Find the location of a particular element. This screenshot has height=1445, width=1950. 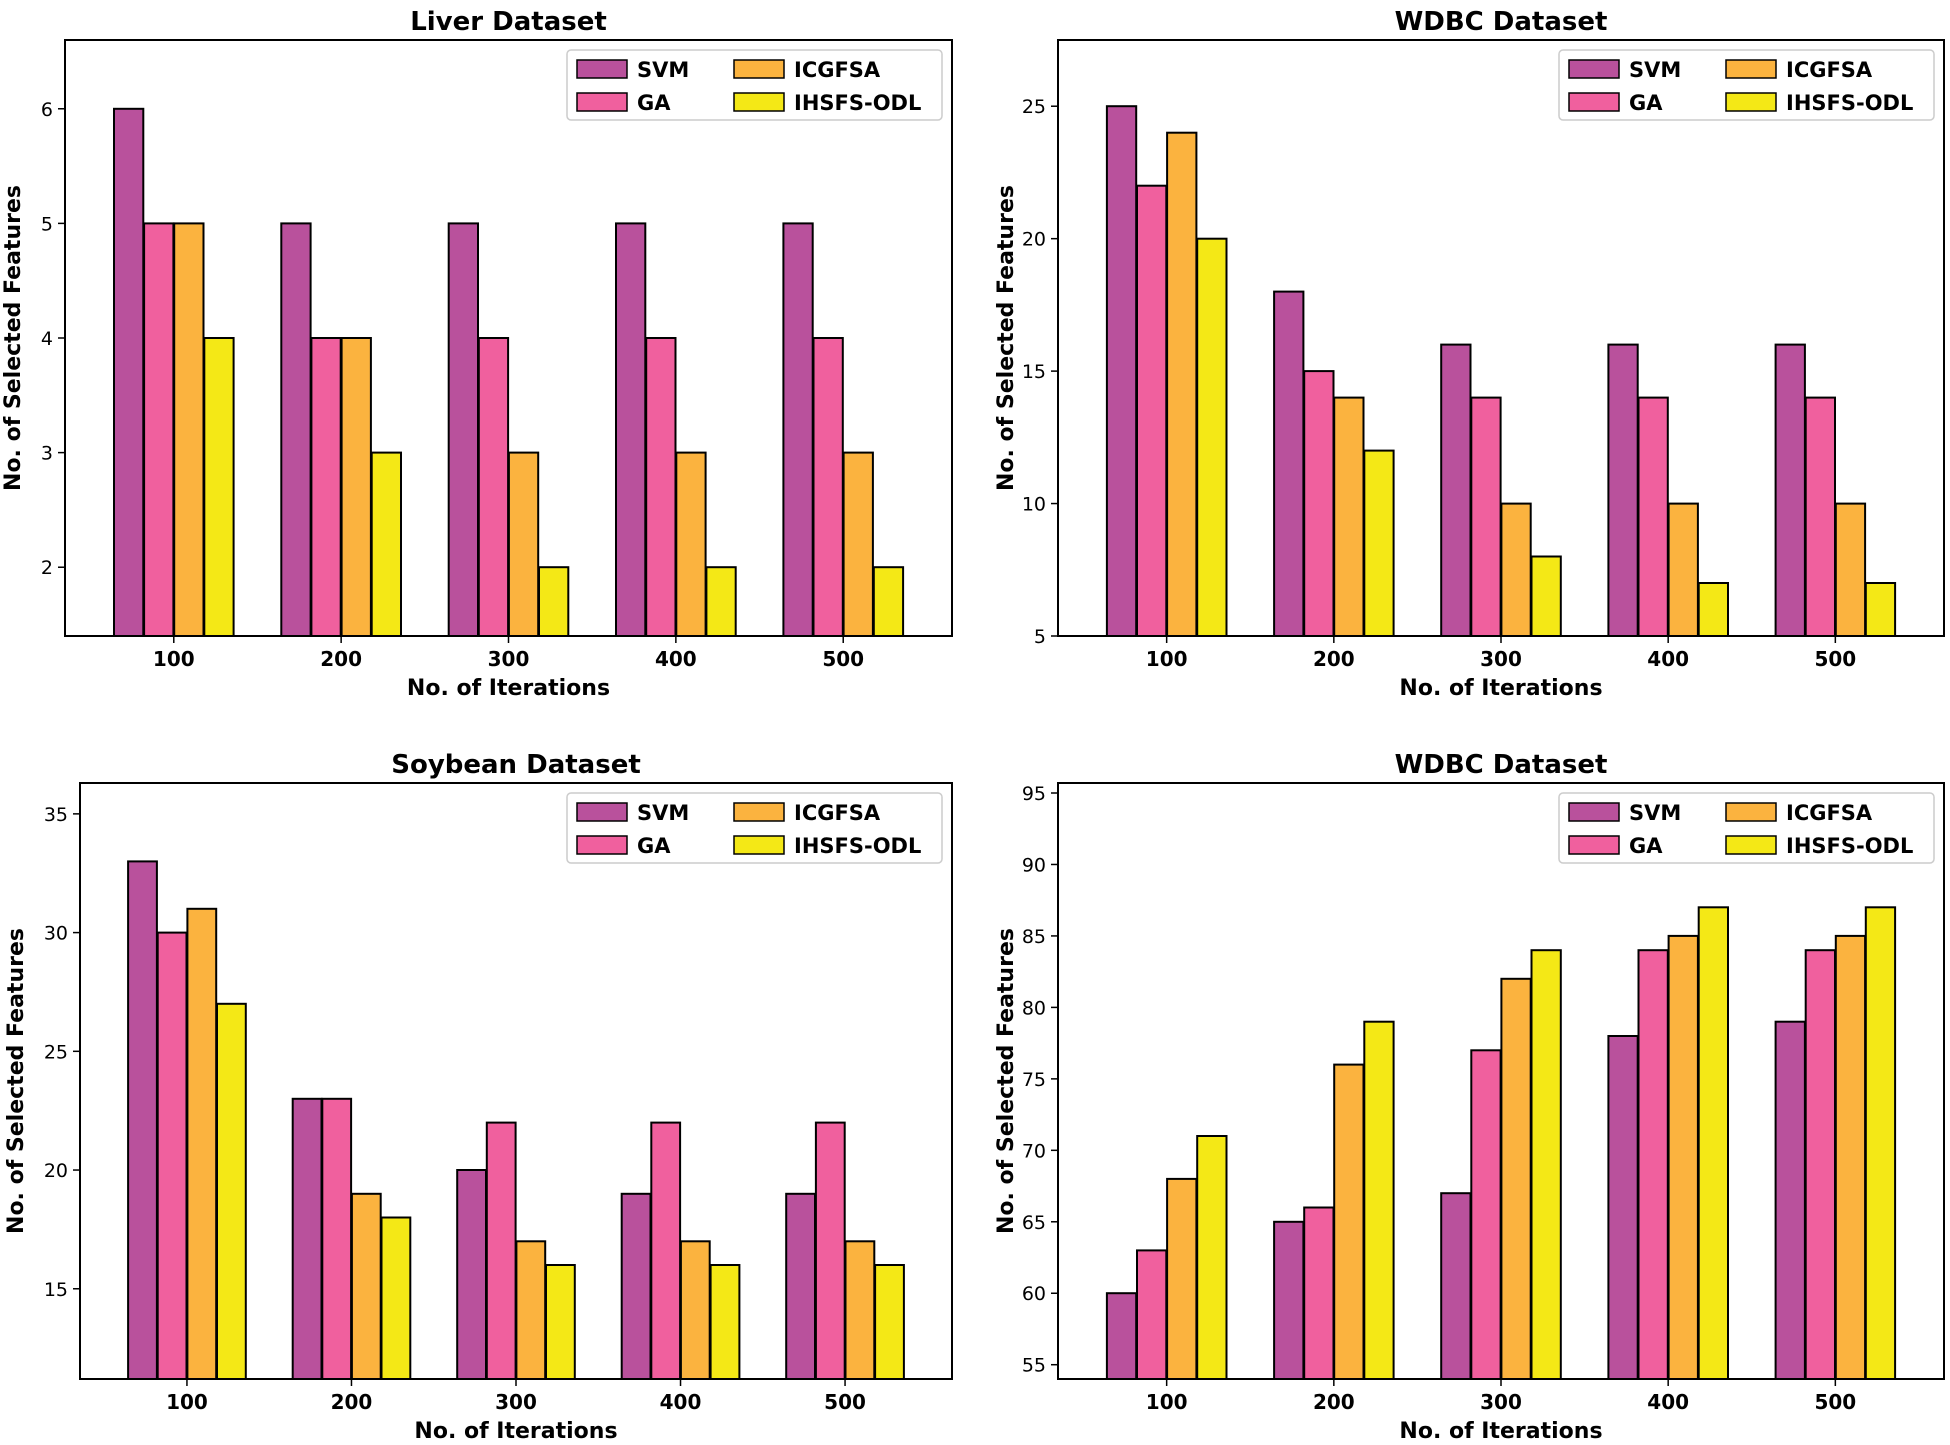

y-tick-label: 55 is located at coordinates (1034, 1366).